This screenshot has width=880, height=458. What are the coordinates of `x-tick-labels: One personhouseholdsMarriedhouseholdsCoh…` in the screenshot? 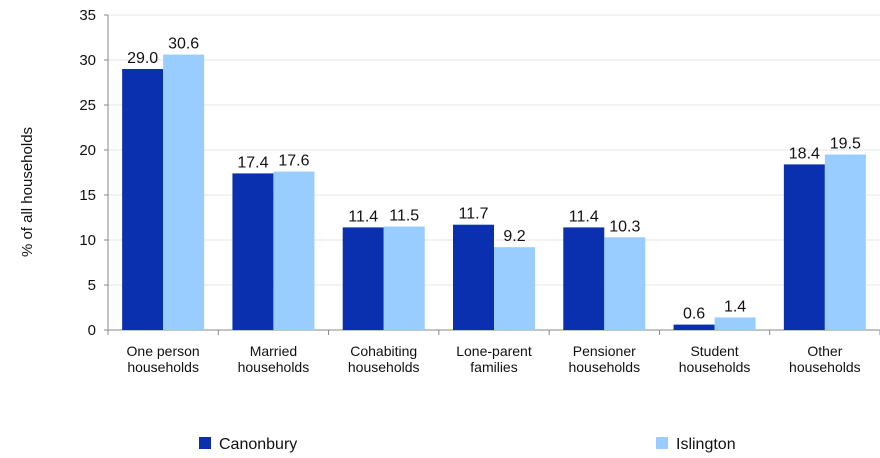 It's located at (494, 359).